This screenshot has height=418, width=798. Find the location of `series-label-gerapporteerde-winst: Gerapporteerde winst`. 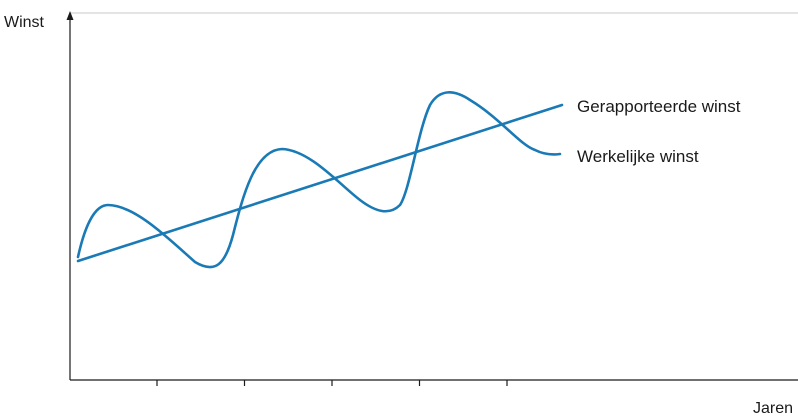

series-label-gerapporteerde-winst: Gerapporteerde winst is located at coordinates (659, 106).